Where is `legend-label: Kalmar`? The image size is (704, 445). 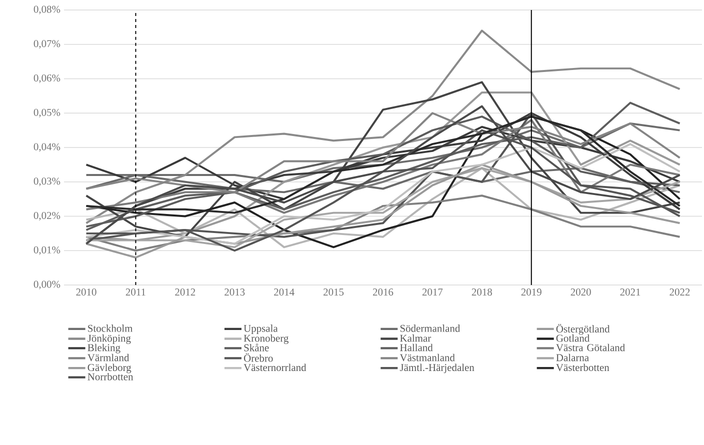
legend-label: Kalmar is located at coordinates (416, 338).